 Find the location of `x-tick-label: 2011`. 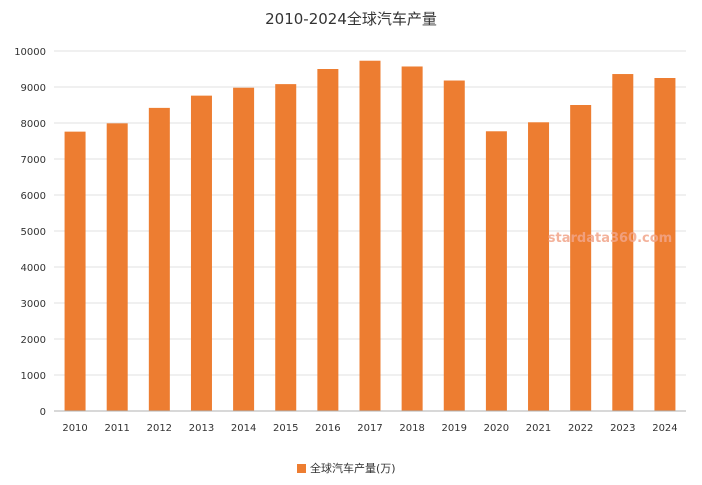

x-tick-label: 2011 is located at coordinates (116, 428).